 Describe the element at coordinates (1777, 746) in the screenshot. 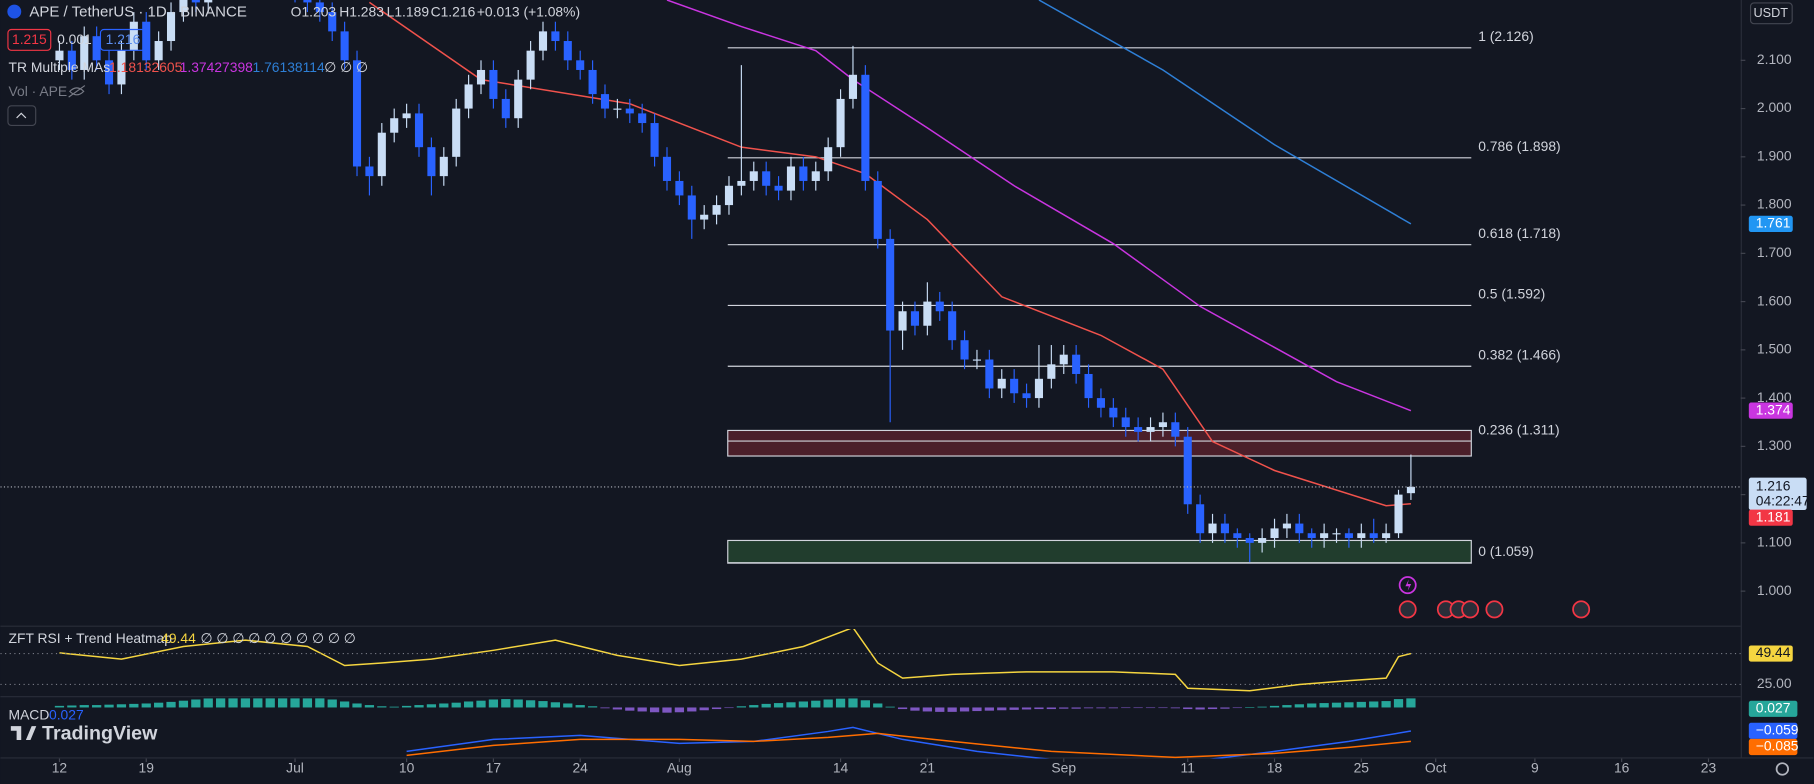

I see `macd-badge-label: −0.085` at that location.